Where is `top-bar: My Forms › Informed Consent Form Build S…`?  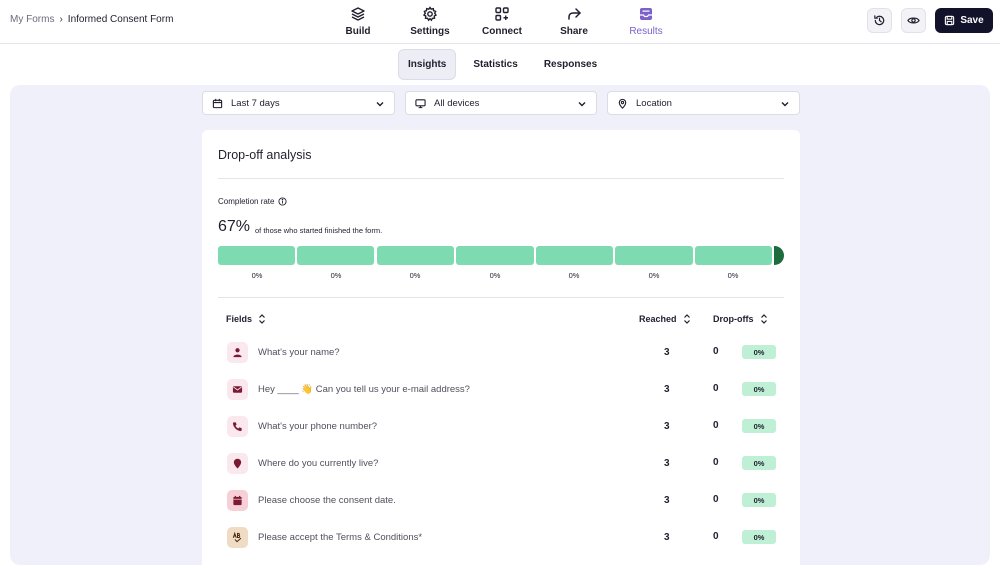 top-bar: My Forms › Informed Consent Form Build S… is located at coordinates (500, 22).